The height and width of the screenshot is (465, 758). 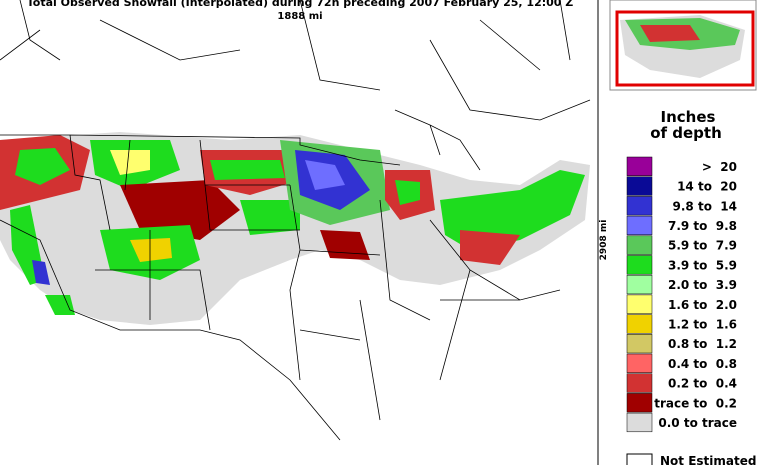 I want to click on legend-label: 0.0 to trace, so click(x=697, y=423).